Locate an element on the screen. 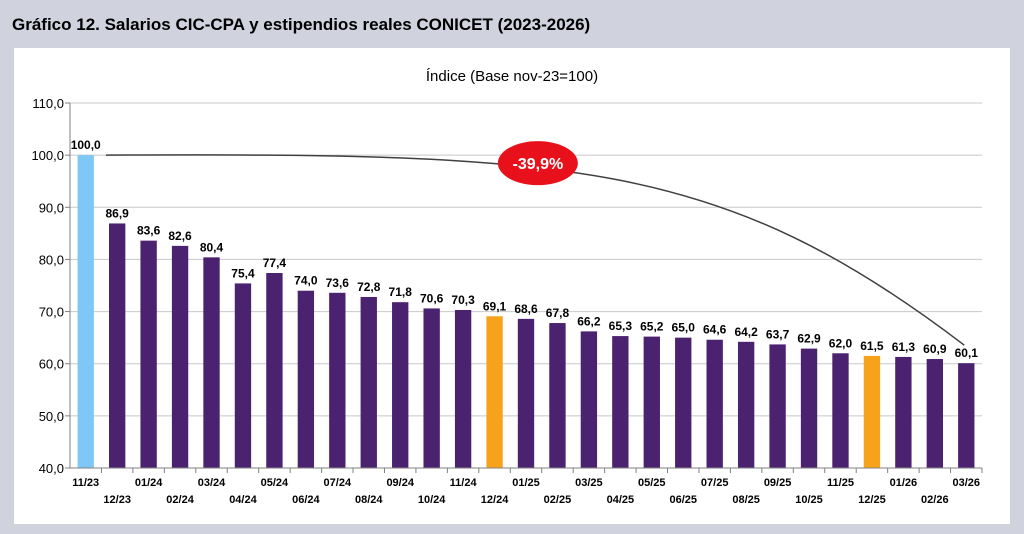 Image resolution: width=1024 pixels, height=534 pixels. data-label: 70,6 is located at coordinates (432, 298).